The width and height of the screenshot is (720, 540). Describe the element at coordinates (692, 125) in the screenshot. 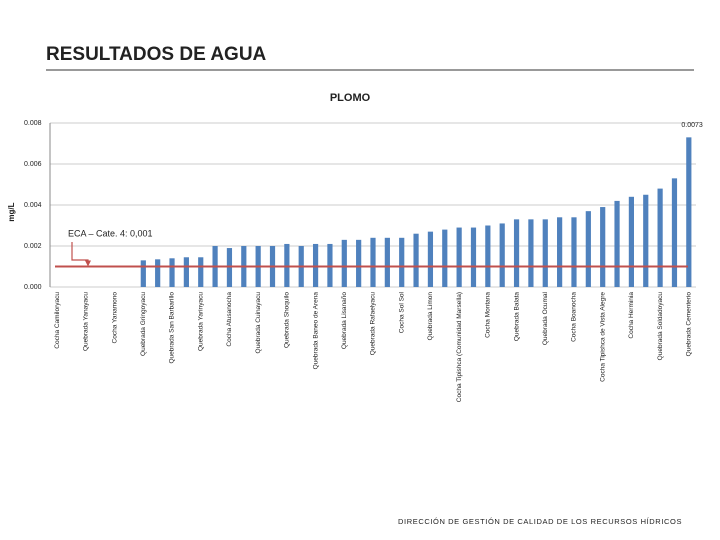

I see `data-label: 0.0073` at that location.